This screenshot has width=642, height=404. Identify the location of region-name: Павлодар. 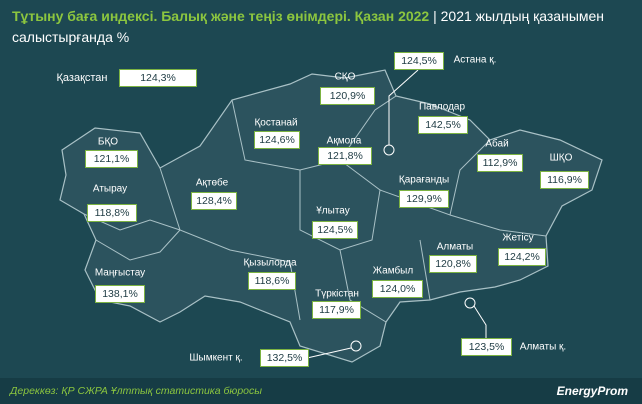
(442, 107).